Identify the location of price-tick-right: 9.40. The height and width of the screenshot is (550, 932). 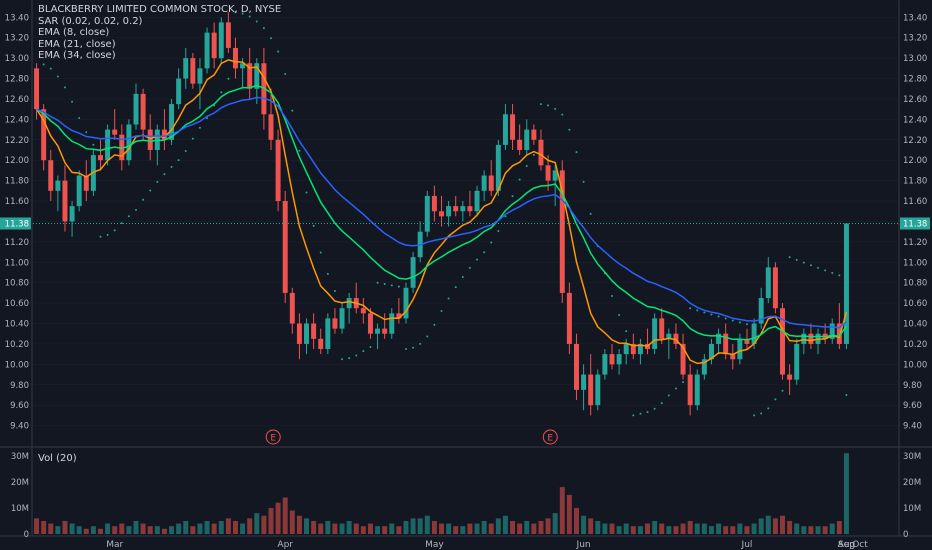
(912, 427).